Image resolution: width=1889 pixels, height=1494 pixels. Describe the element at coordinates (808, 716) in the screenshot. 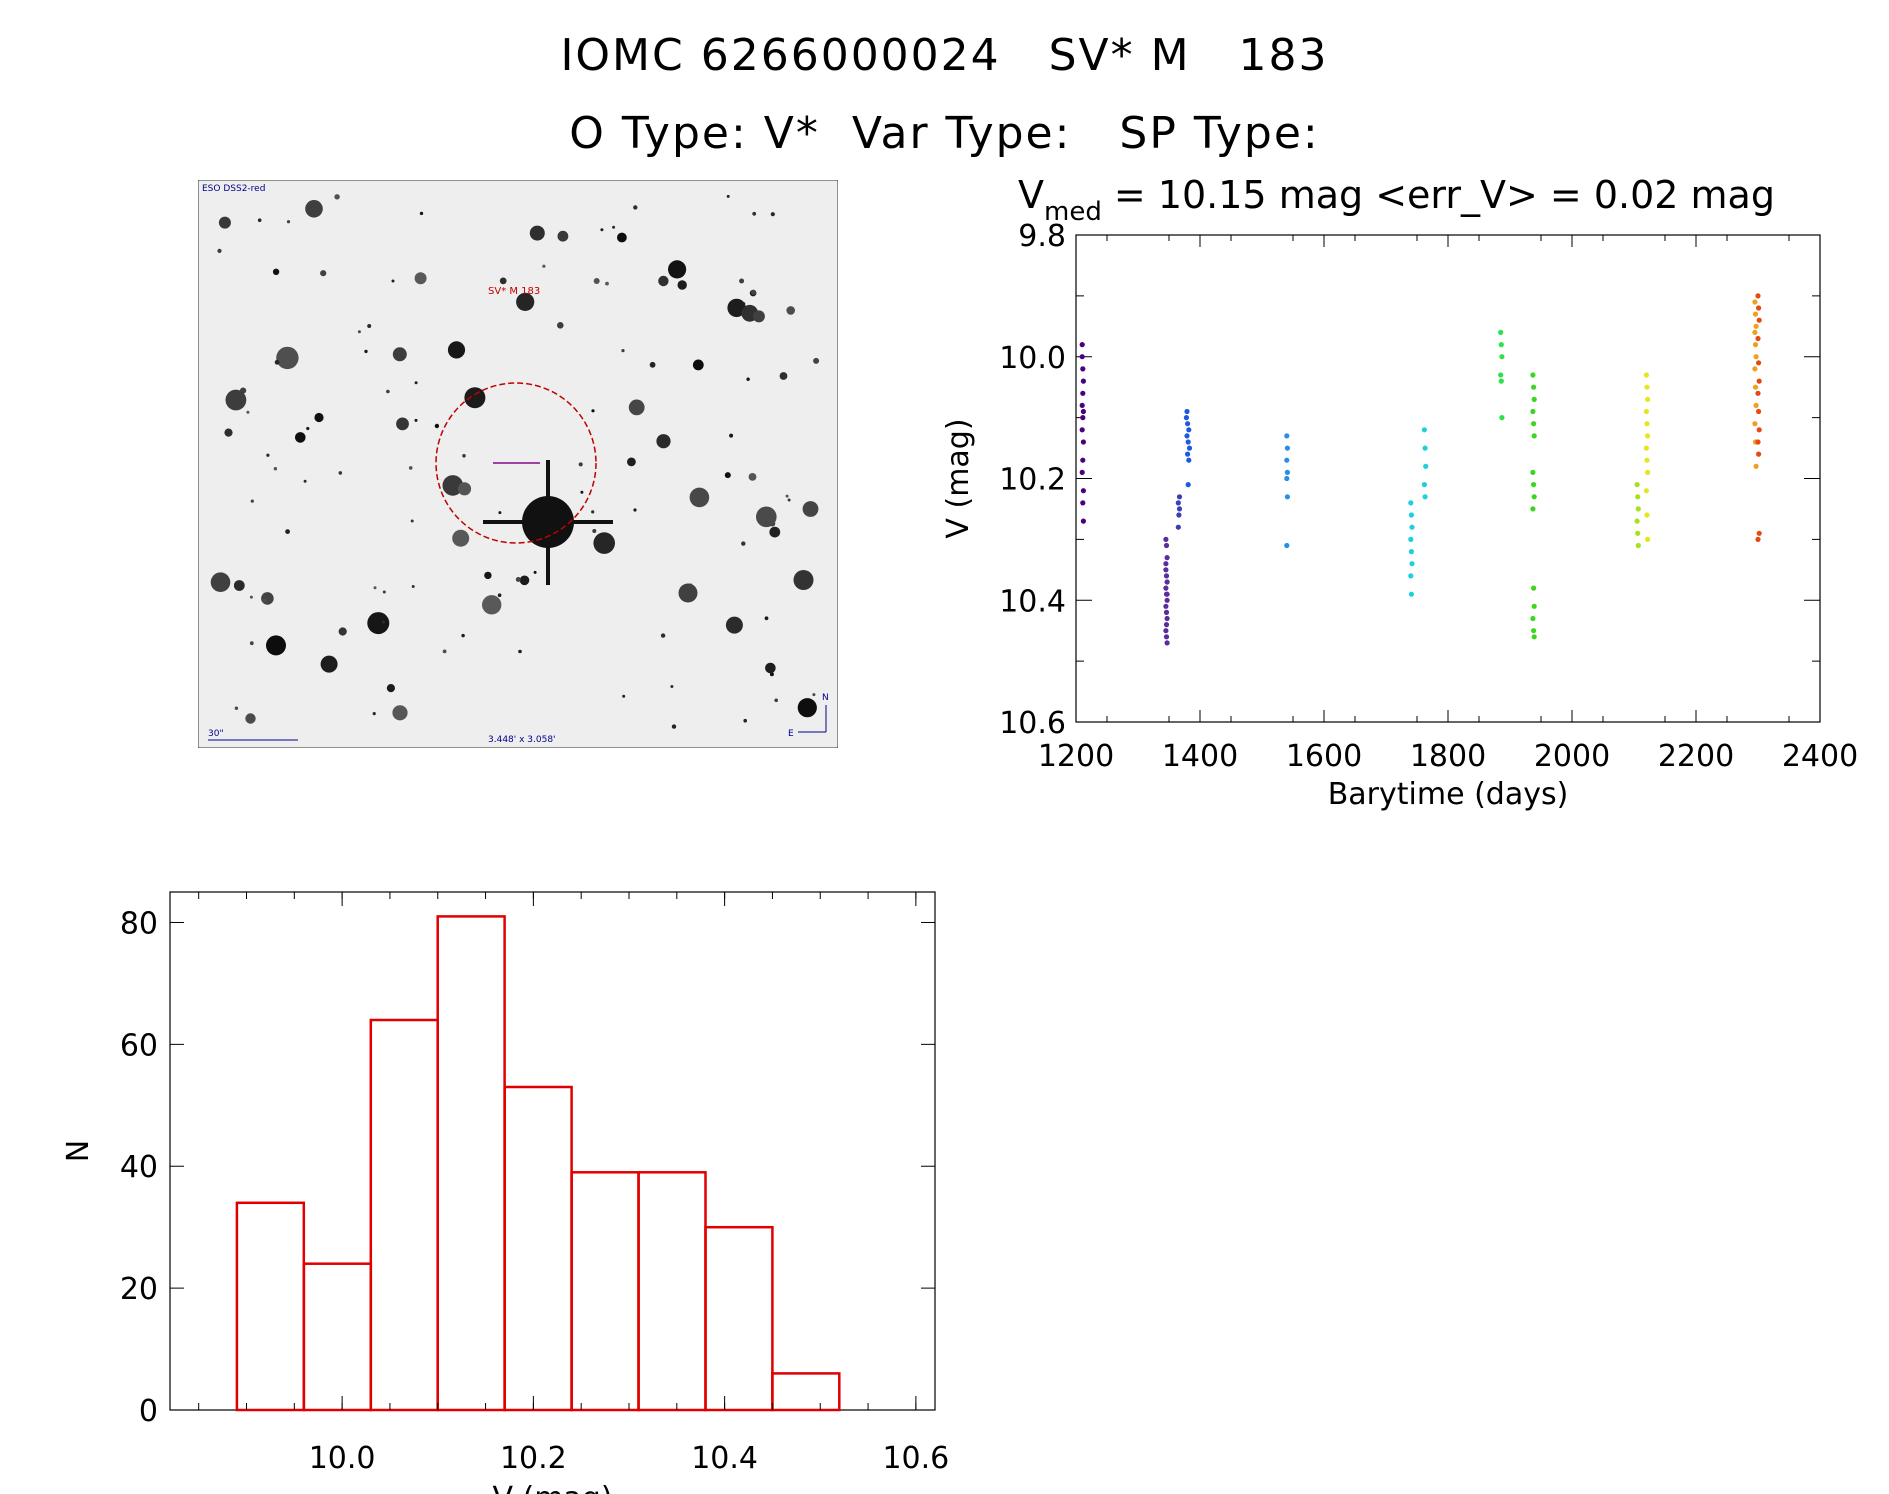

I see `compass-icon: N E` at that location.